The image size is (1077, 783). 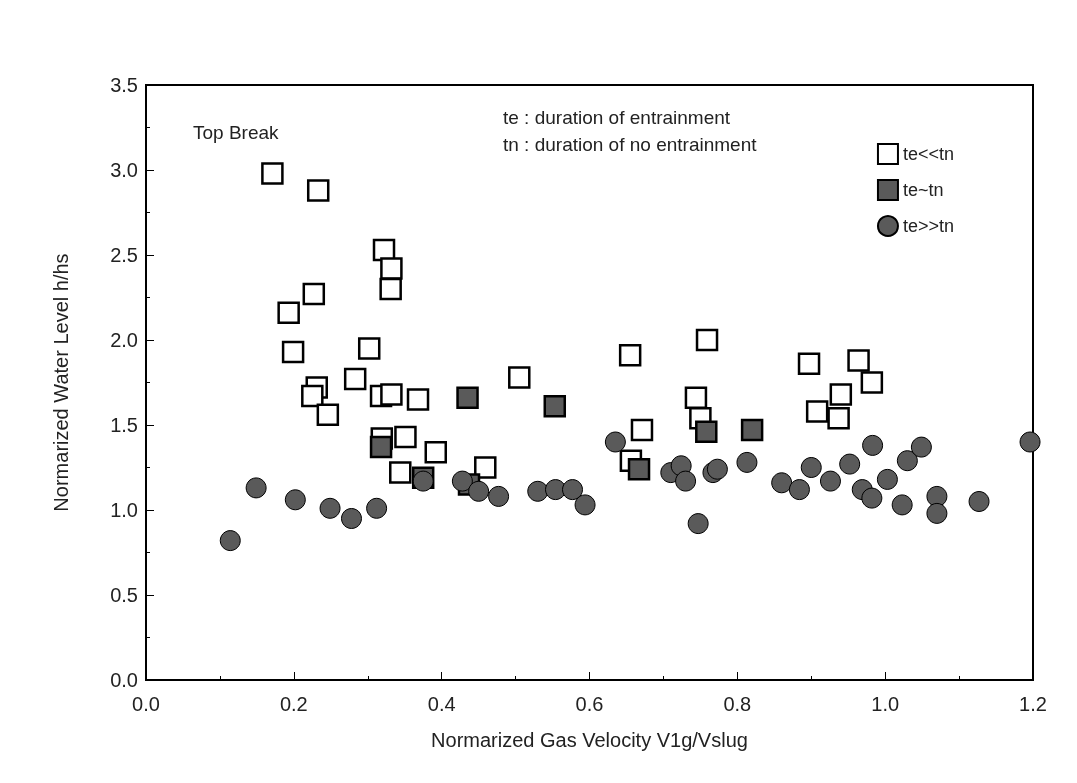 What do you see at coordinates (589, 704) in the screenshot?
I see `x-tick-label: 0.6` at bounding box center [589, 704].